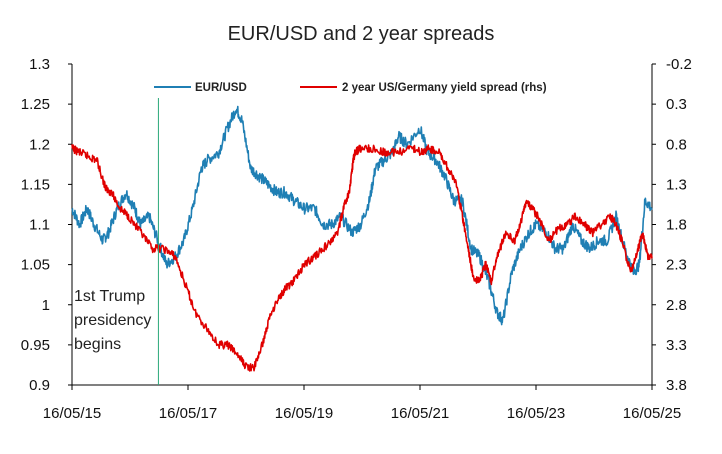 The height and width of the screenshot is (454, 722). What do you see at coordinates (35, 104) in the screenshot?
I see `y-left-tick-label: 1.25` at bounding box center [35, 104].